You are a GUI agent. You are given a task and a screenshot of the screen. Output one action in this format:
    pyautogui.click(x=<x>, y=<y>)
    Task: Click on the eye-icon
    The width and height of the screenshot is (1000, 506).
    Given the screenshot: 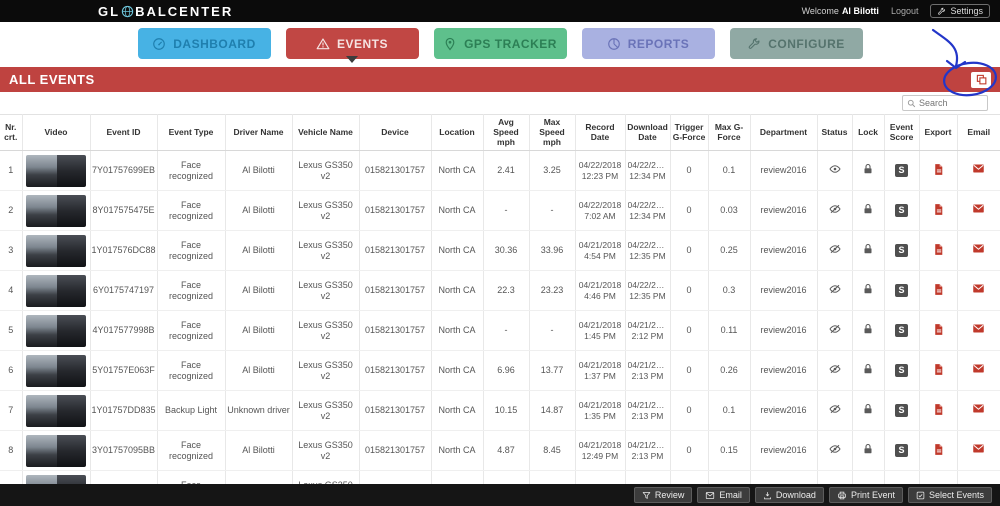 What is the action you would take?
    pyautogui.click(x=835, y=169)
    